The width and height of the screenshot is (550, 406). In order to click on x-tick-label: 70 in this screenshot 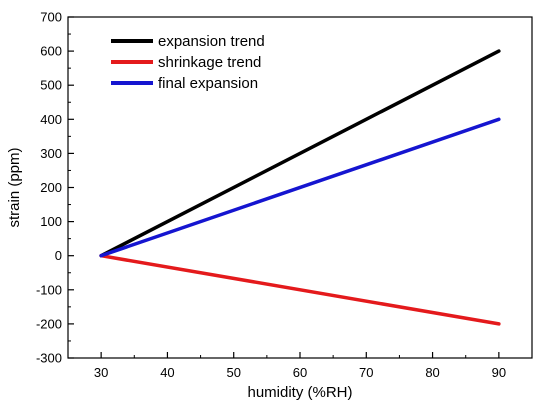, I will do `click(366, 372)`.